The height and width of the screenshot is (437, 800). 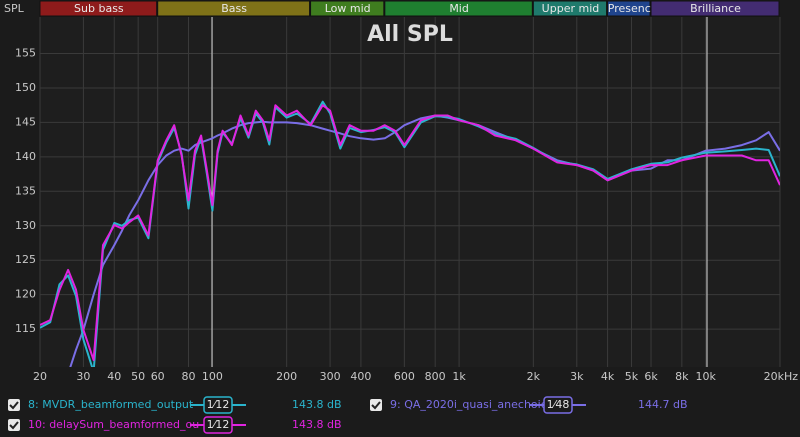 I want to click on x-tick-label: 80, so click(x=189, y=376).